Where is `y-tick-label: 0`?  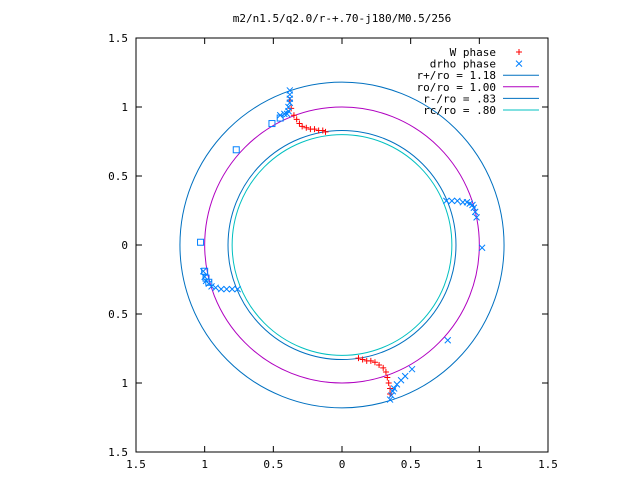
y-tick-label: 0 is located at coordinates (124, 245).